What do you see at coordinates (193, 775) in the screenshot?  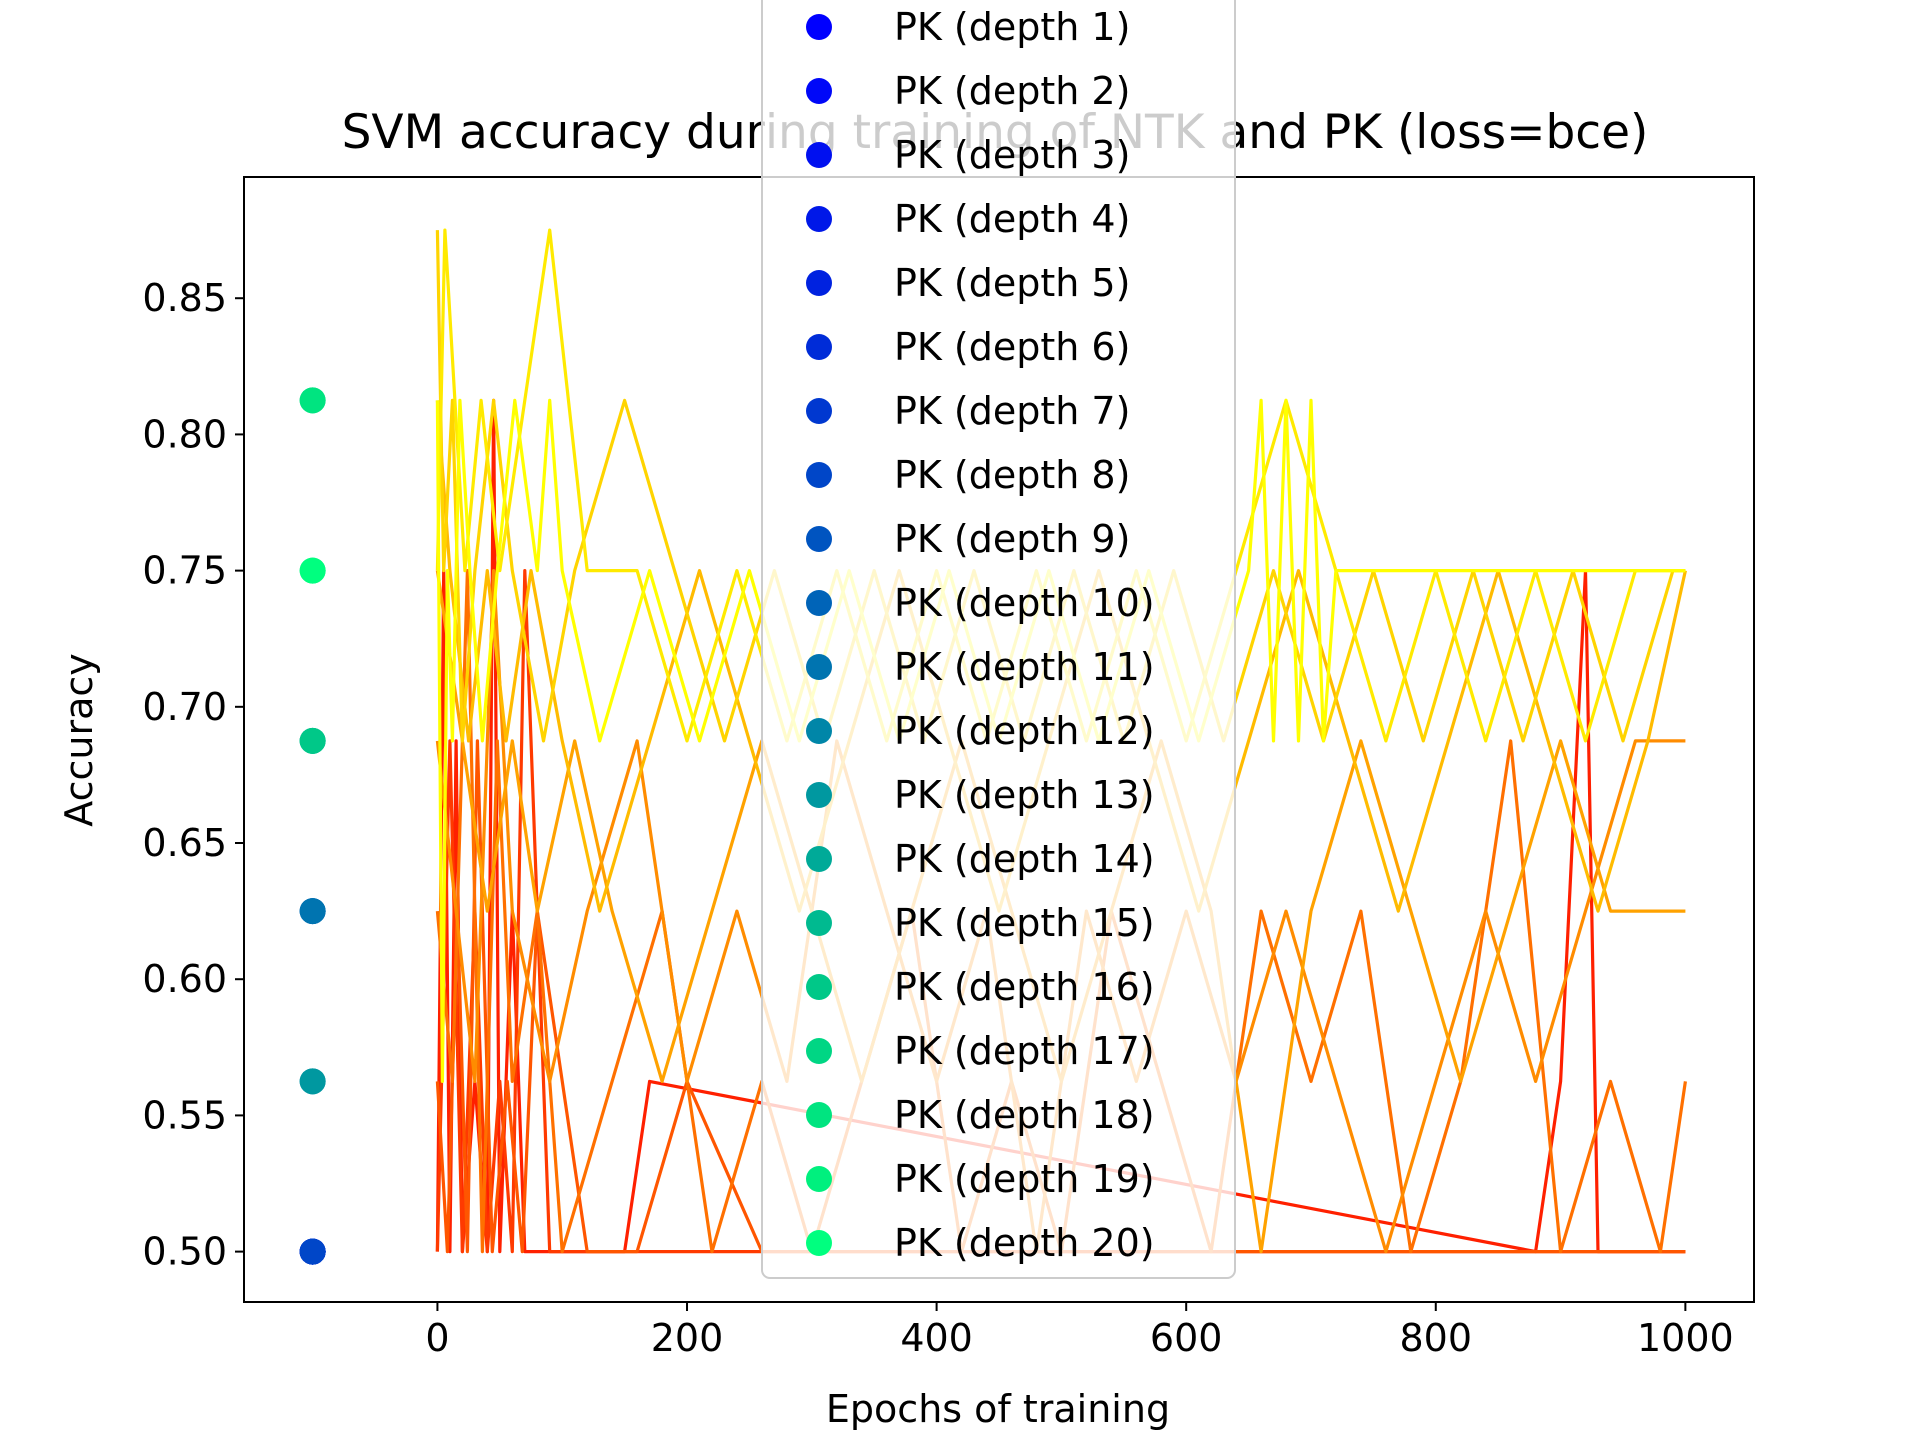 I see `y-axis: 0.50 0.55 0.60 0.65 0.70 0.75 0.80 0.85` at bounding box center [193, 775].